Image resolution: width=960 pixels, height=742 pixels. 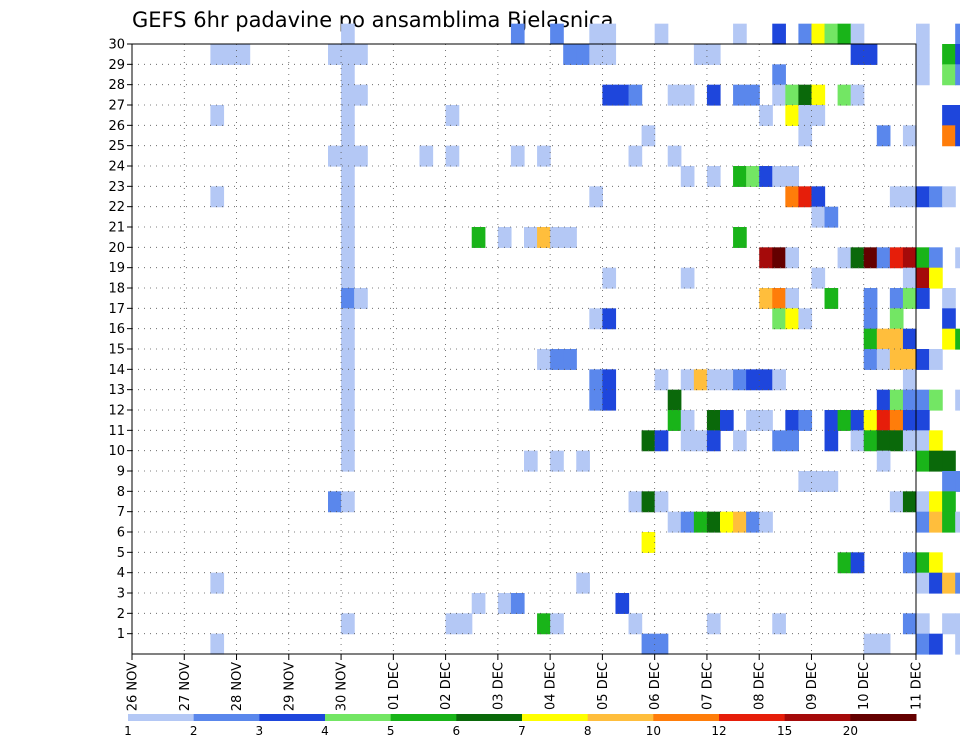 I want to click on y-tick-label: 22, so click(x=116, y=207).